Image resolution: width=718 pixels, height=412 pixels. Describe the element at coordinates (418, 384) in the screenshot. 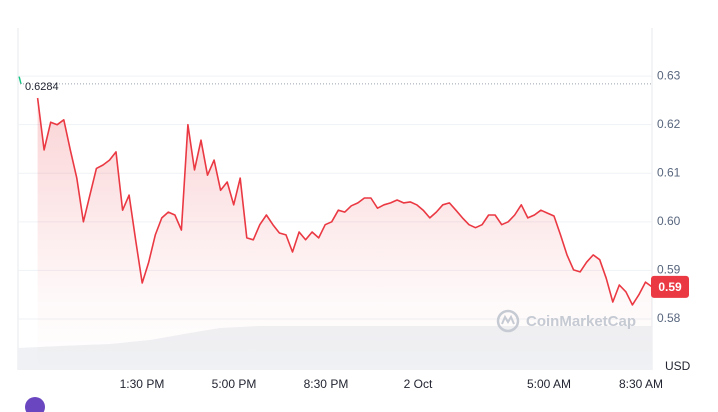

I see `x-tick-label: 2 Oct` at that location.